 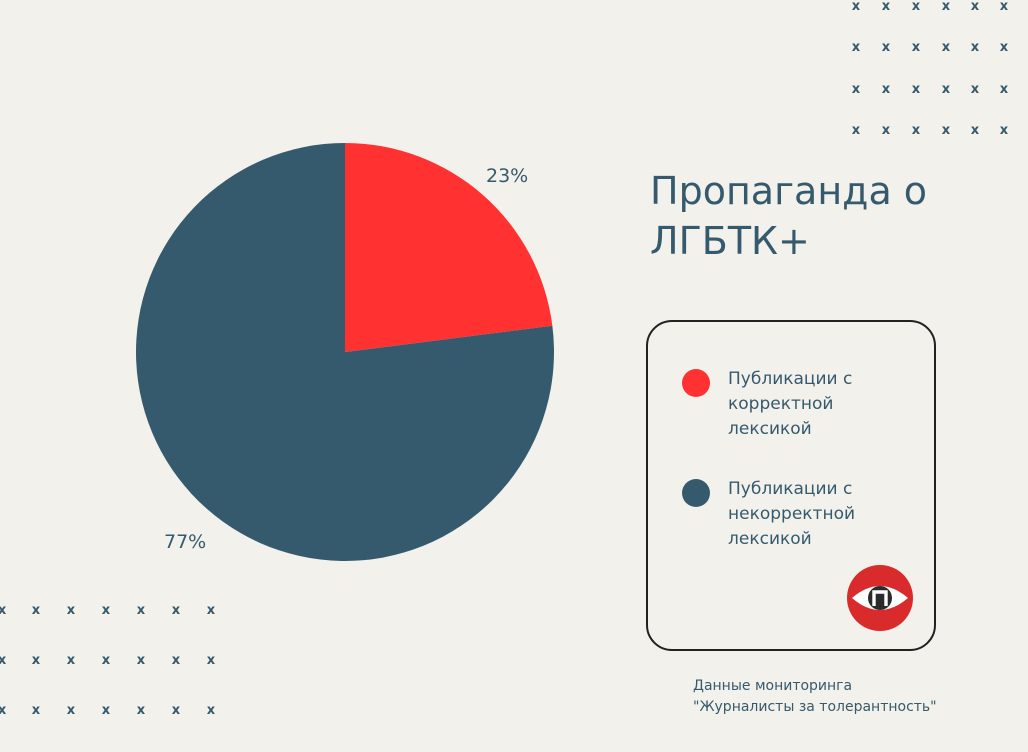 I want to click on source-line-1: Данные мониторинга, so click(x=773, y=686).